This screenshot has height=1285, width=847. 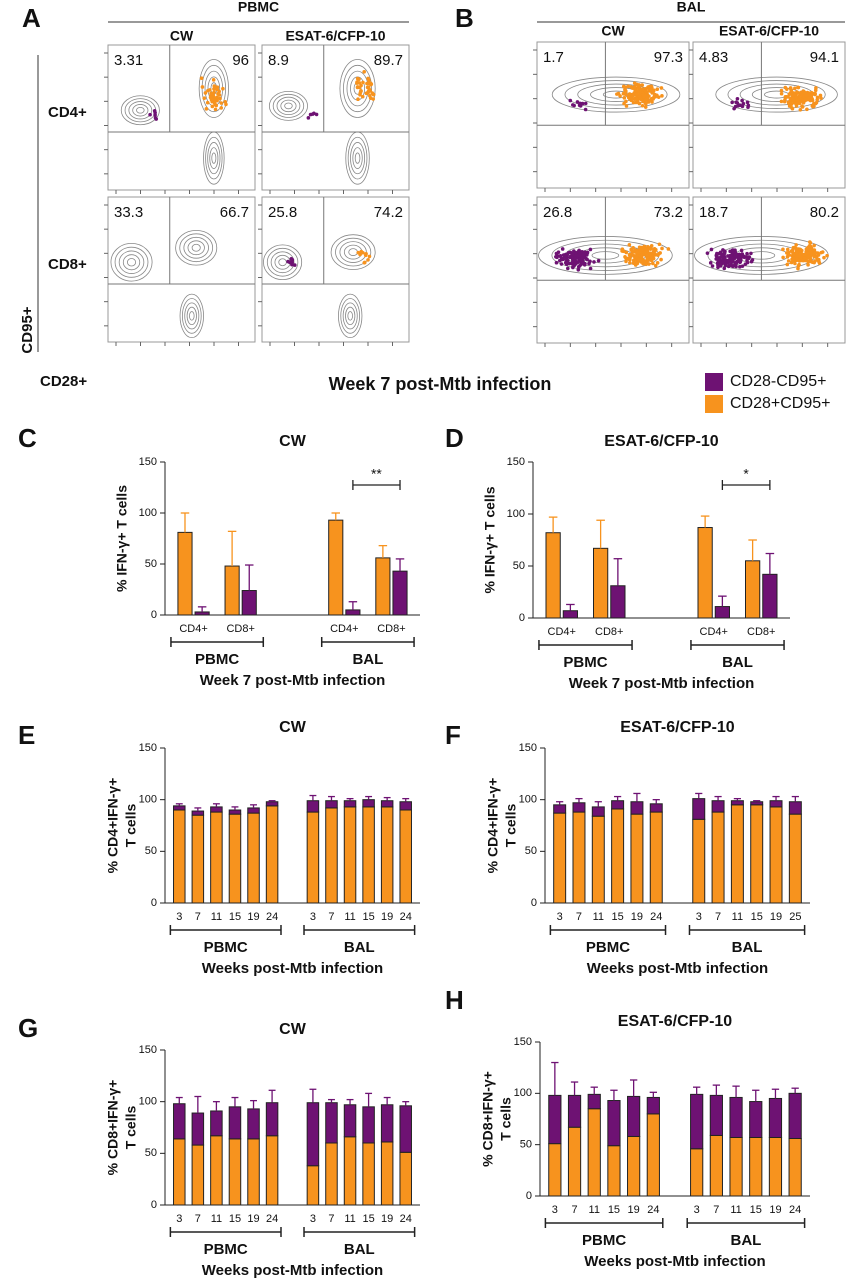 What do you see at coordinates (292, 1270) in the screenshot?
I see `x-axis-label: Weeks post-Mtb infection` at bounding box center [292, 1270].